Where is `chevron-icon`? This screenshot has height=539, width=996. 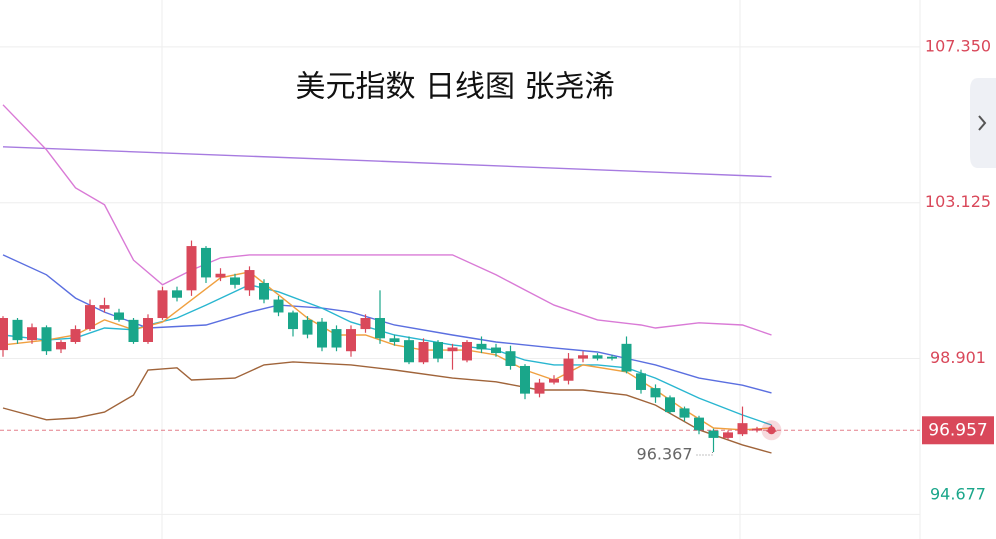
chevron-icon is located at coordinates (982, 123).